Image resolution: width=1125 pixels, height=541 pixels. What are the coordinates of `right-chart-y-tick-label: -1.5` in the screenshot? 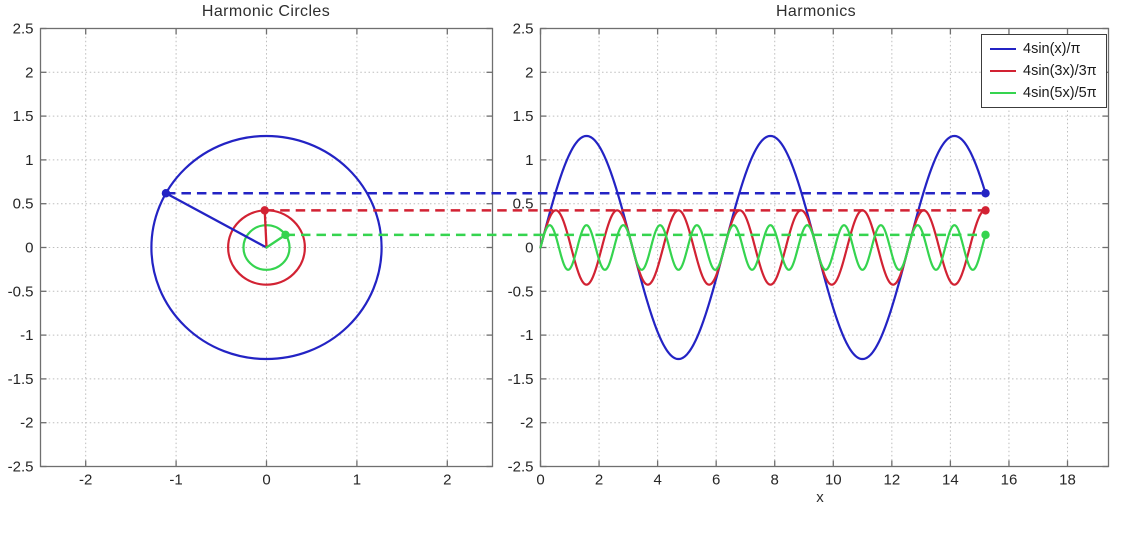 It's located at (521, 379).